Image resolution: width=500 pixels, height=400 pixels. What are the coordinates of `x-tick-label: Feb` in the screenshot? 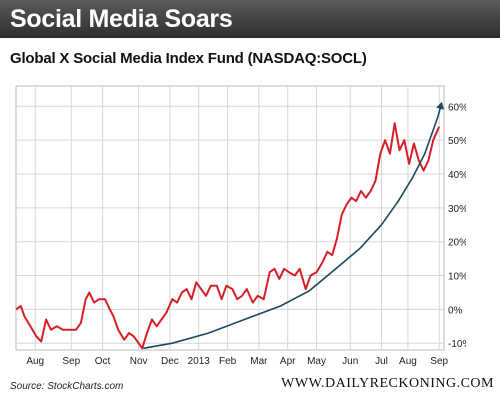 It's located at (228, 361).